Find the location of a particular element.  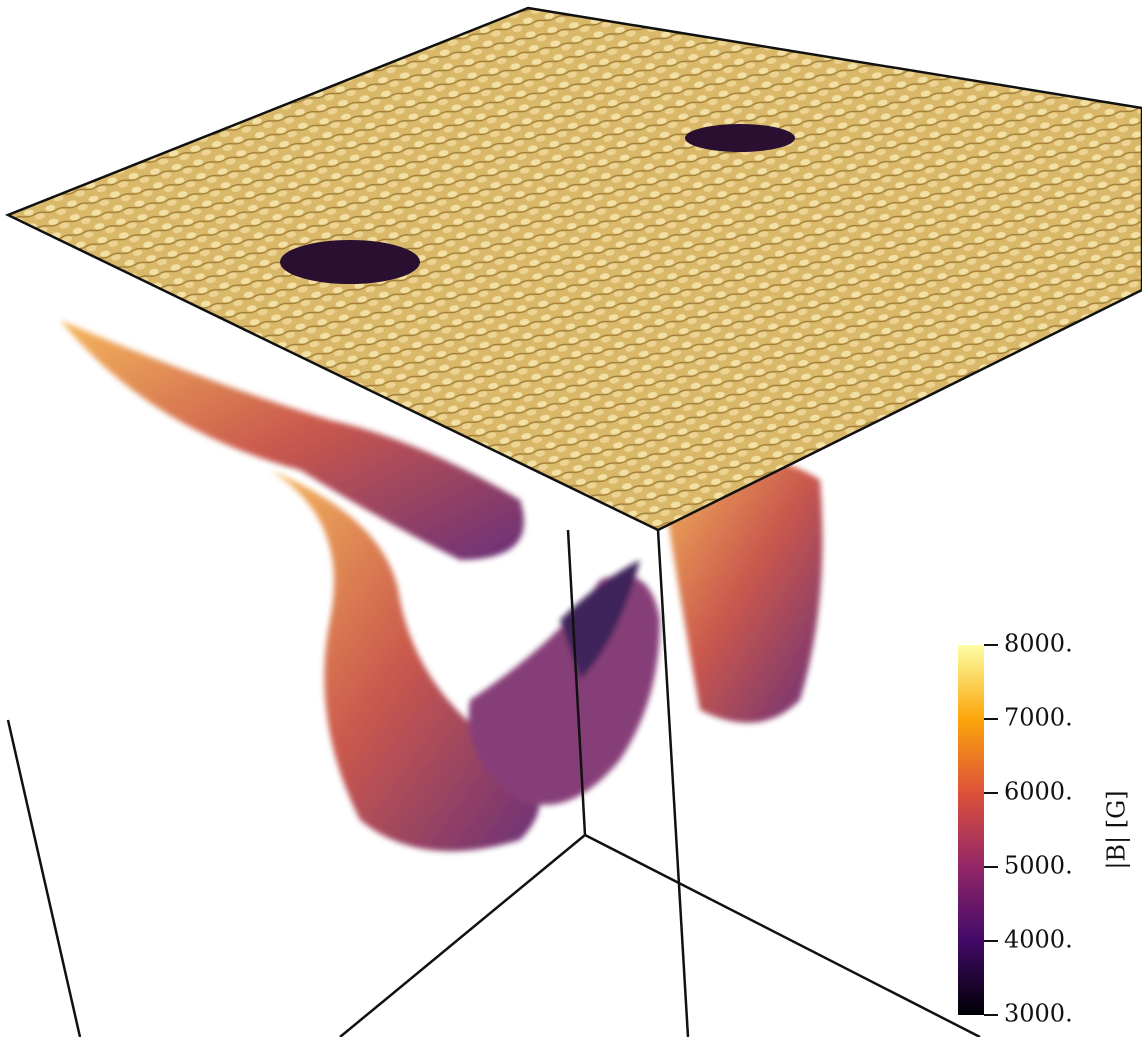

colorbar-tick-label: 4000. is located at coordinates (1038, 940).